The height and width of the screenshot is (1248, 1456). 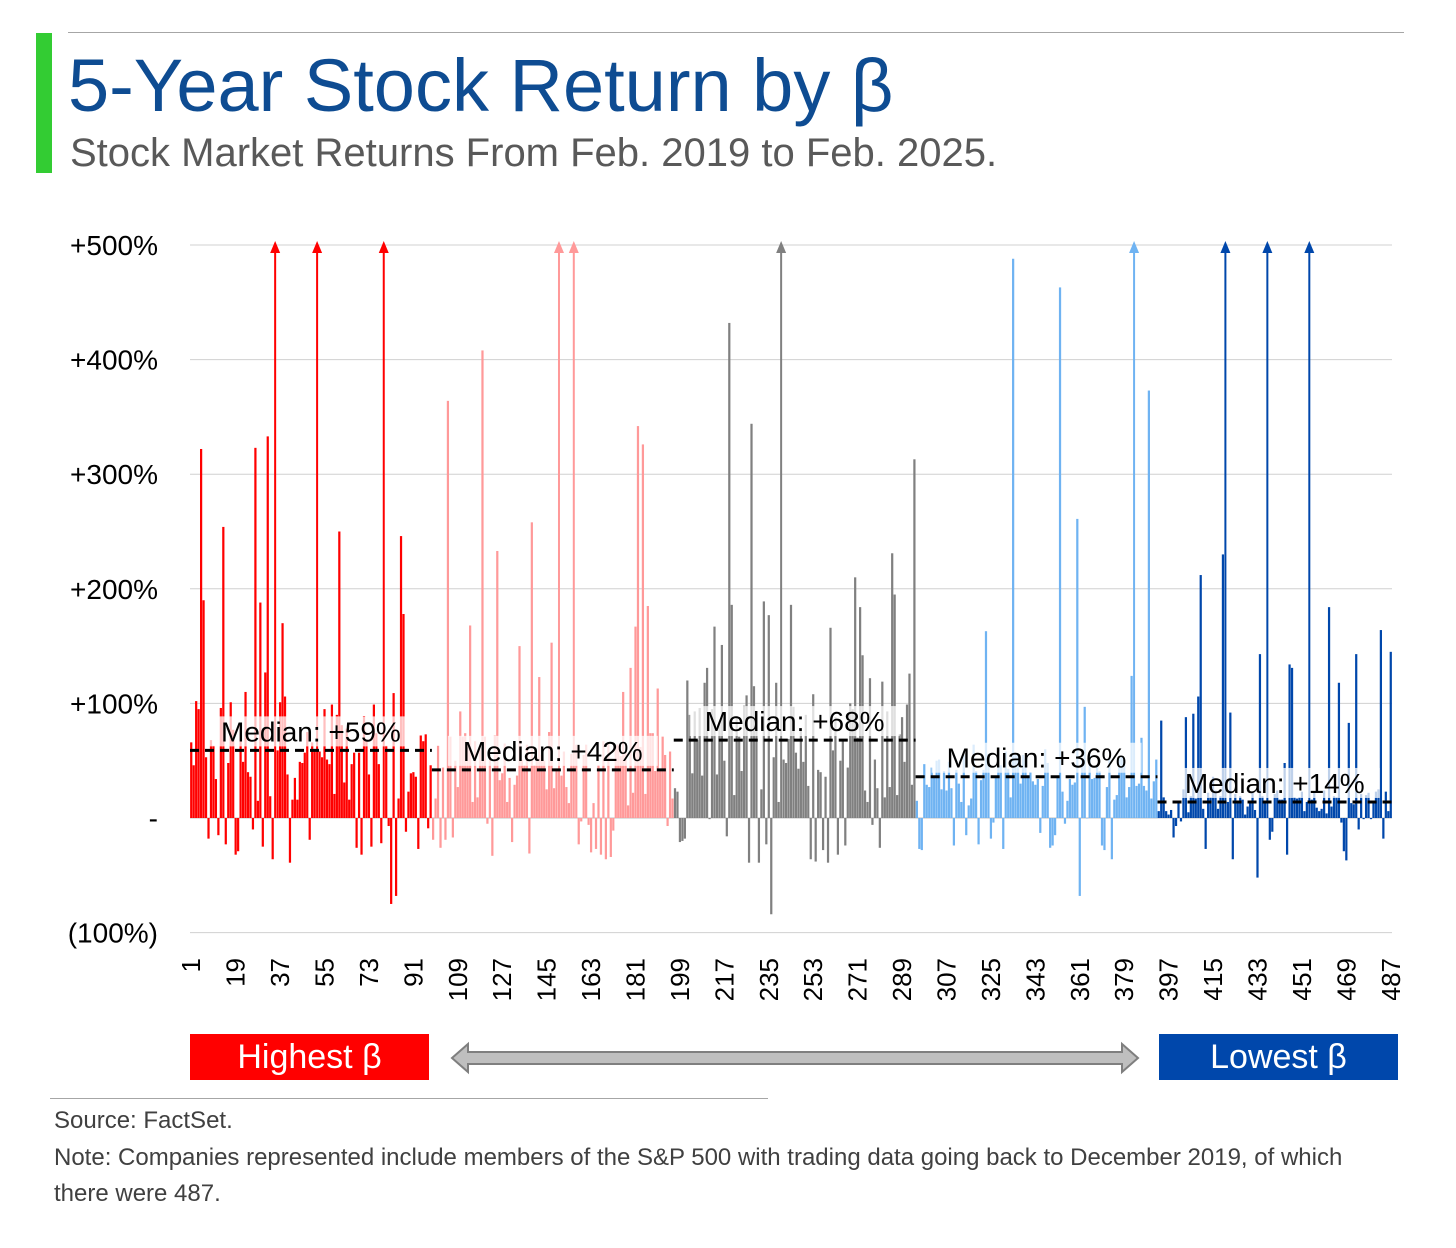 What do you see at coordinates (325, 972) in the screenshot?
I see `x-tick-label: 55` at bounding box center [325, 972].